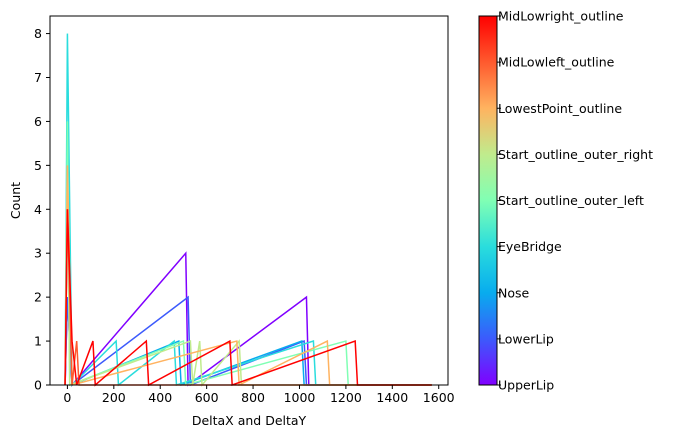  What do you see at coordinates (38, 297) in the screenshot?
I see `y-tick-label: 2` at bounding box center [38, 297].